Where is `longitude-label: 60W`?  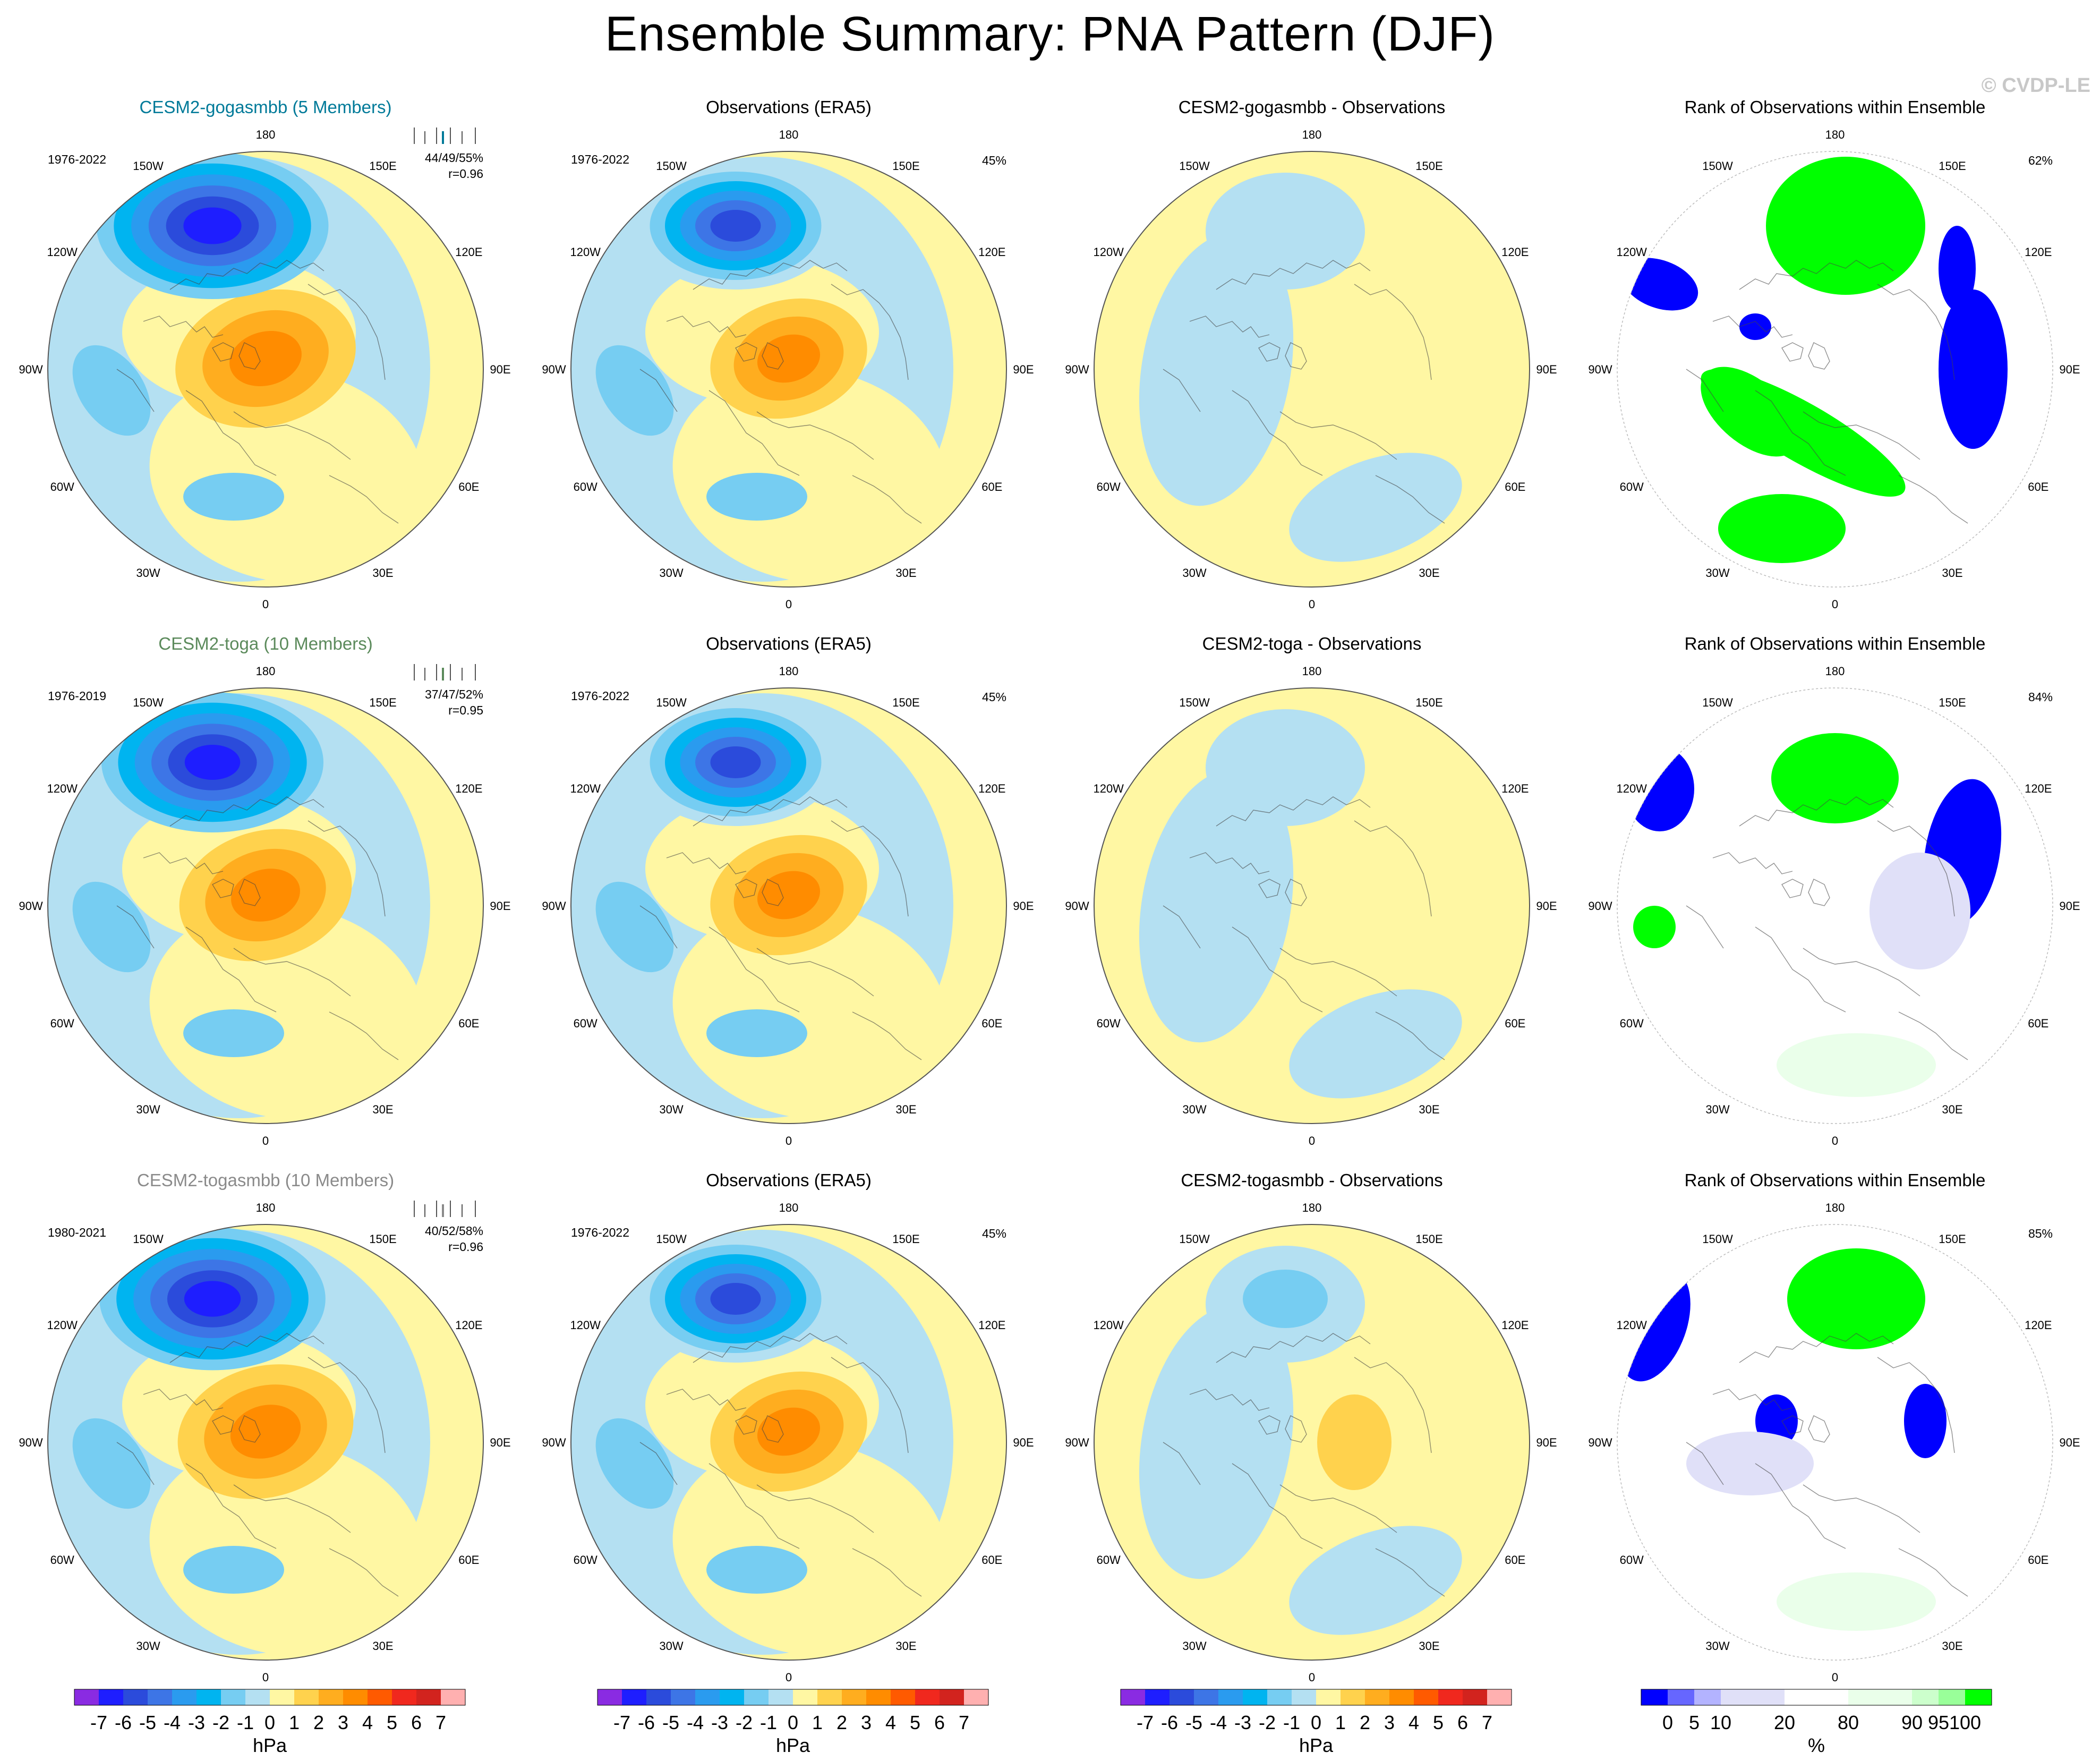 longitude-label: 60W is located at coordinates (1109, 1560).